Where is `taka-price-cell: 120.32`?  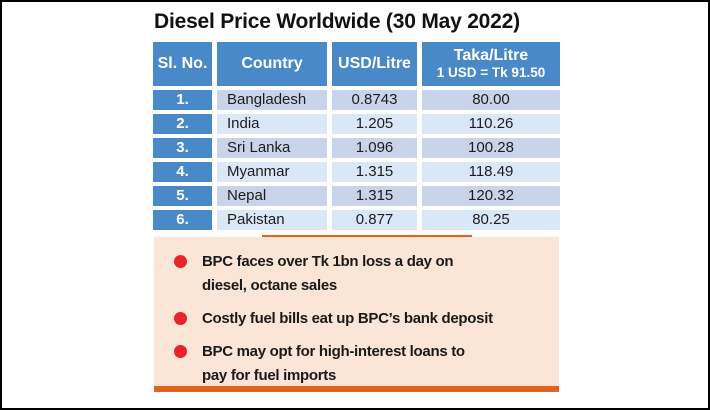
taka-price-cell: 120.32 is located at coordinates (491, 196).